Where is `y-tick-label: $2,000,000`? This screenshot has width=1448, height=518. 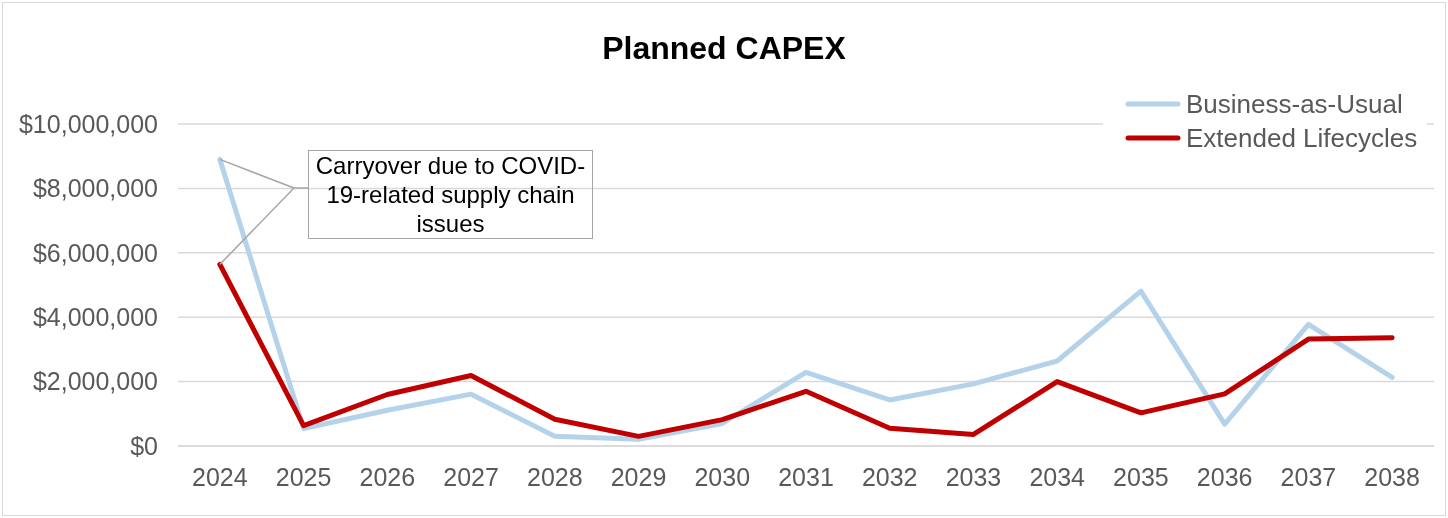 y-tick-label: $2,000,000 is located at coordinates (95, 381).